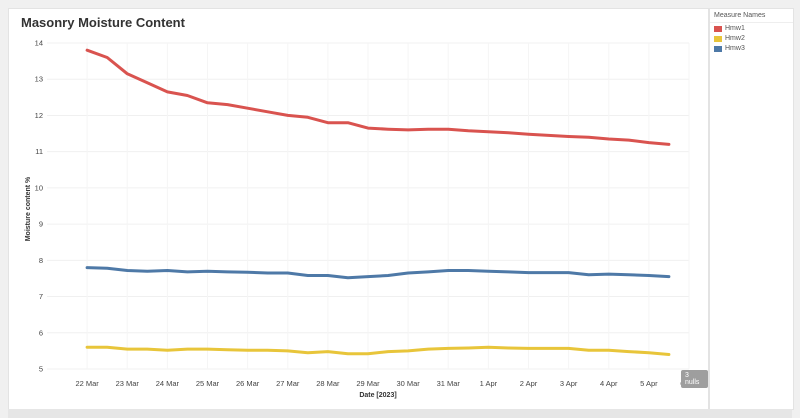  Describe the element at coordinates (751, 16) in the screenshot. I see `legend-title: Measure Names` at that location.